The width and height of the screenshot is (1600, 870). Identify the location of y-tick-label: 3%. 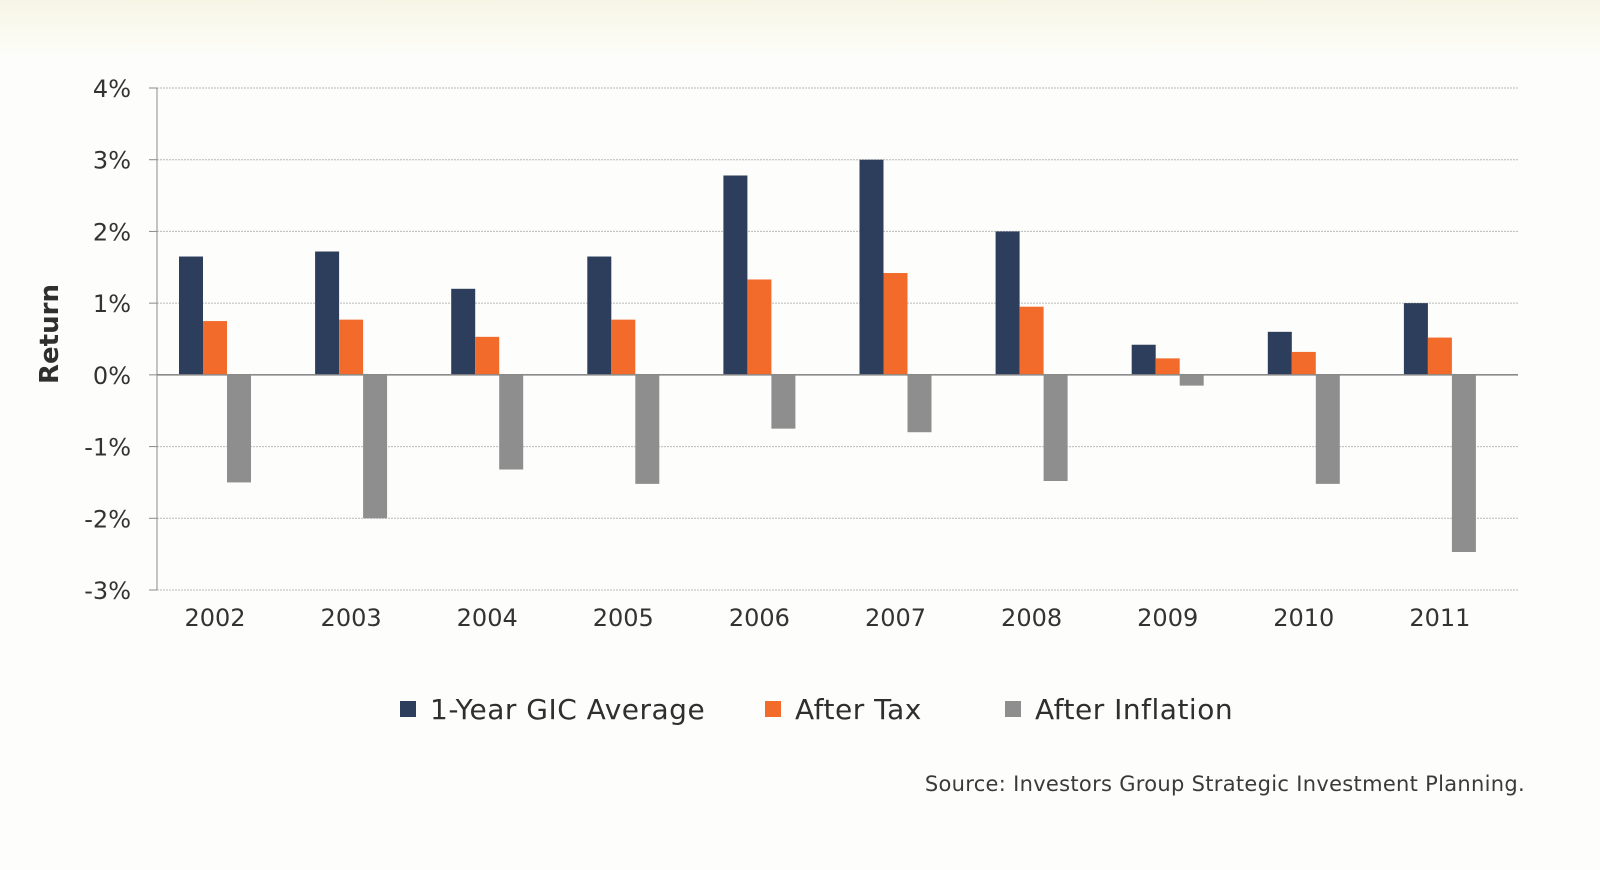
(112, 161).